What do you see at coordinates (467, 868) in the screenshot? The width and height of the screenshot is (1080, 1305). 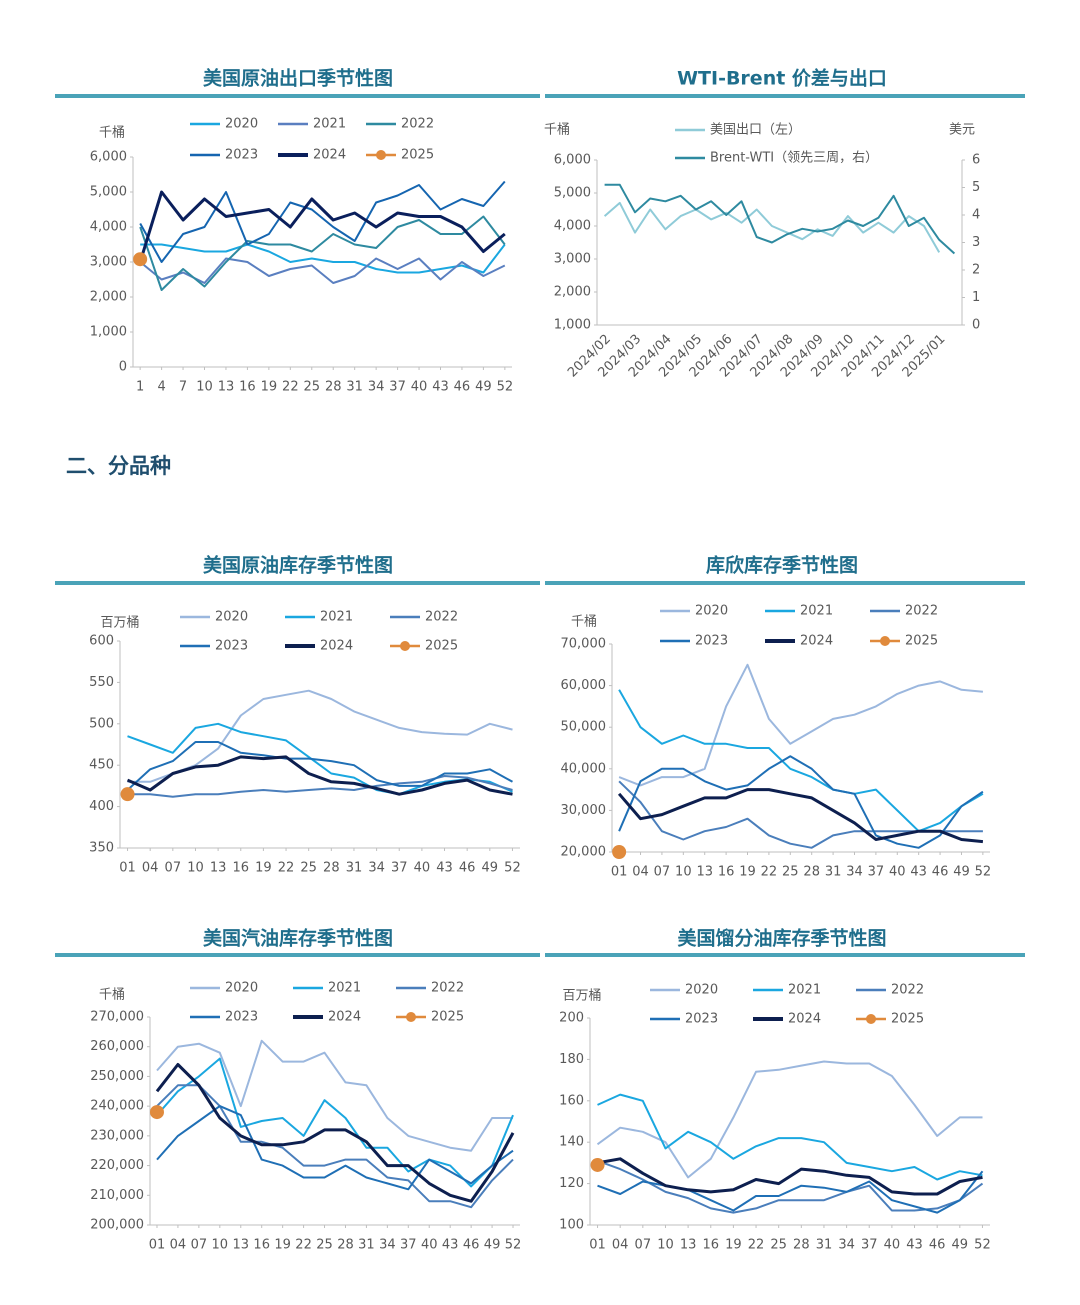 I see `x-tick-label: 46` at bounding box center [467, 868].